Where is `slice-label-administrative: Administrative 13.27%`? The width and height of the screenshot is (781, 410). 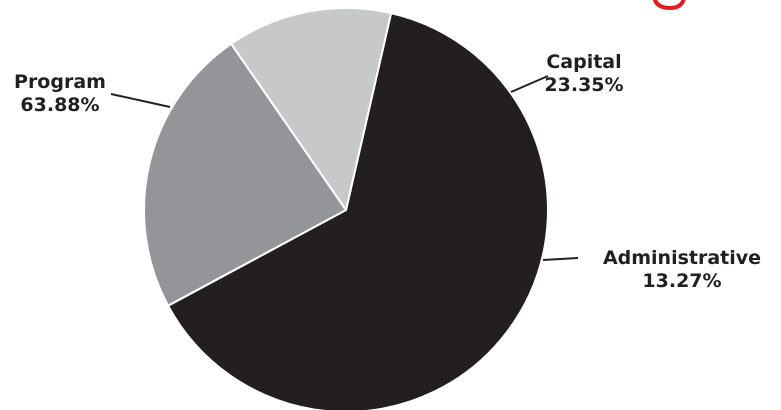 slice-label-administrative: Administrative 13.27% is located at coordinates (682, 270).